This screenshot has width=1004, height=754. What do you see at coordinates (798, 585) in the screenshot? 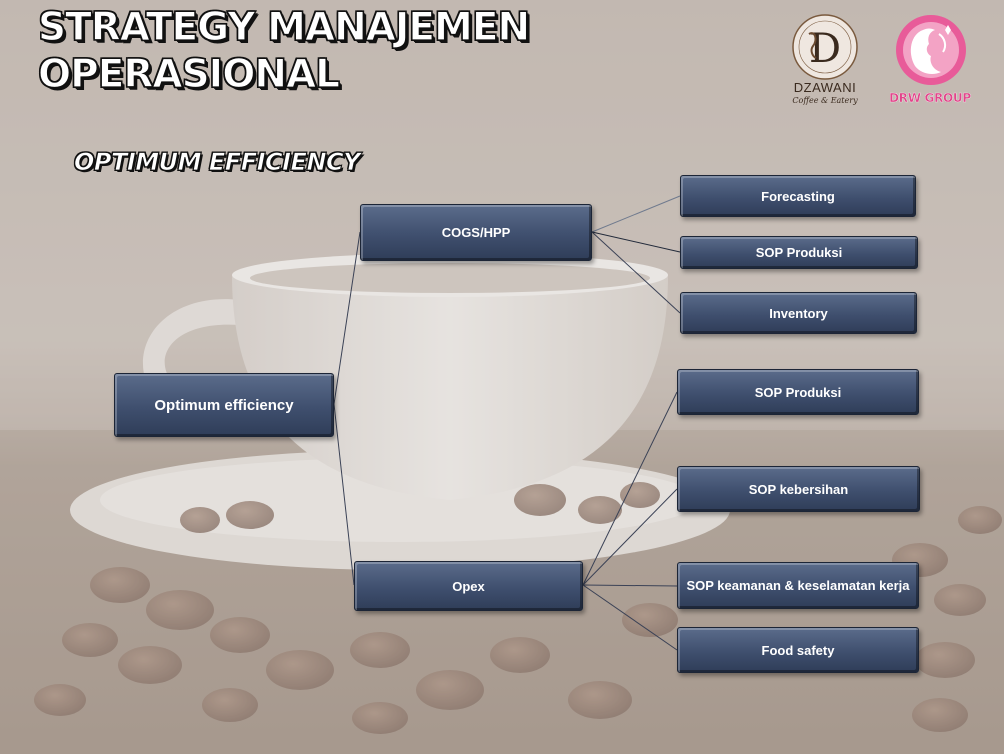
I see `node-sop-keamanan-keselamatan: SOP keamanan & keselamatan kerja` at bounding box center [798, 585].